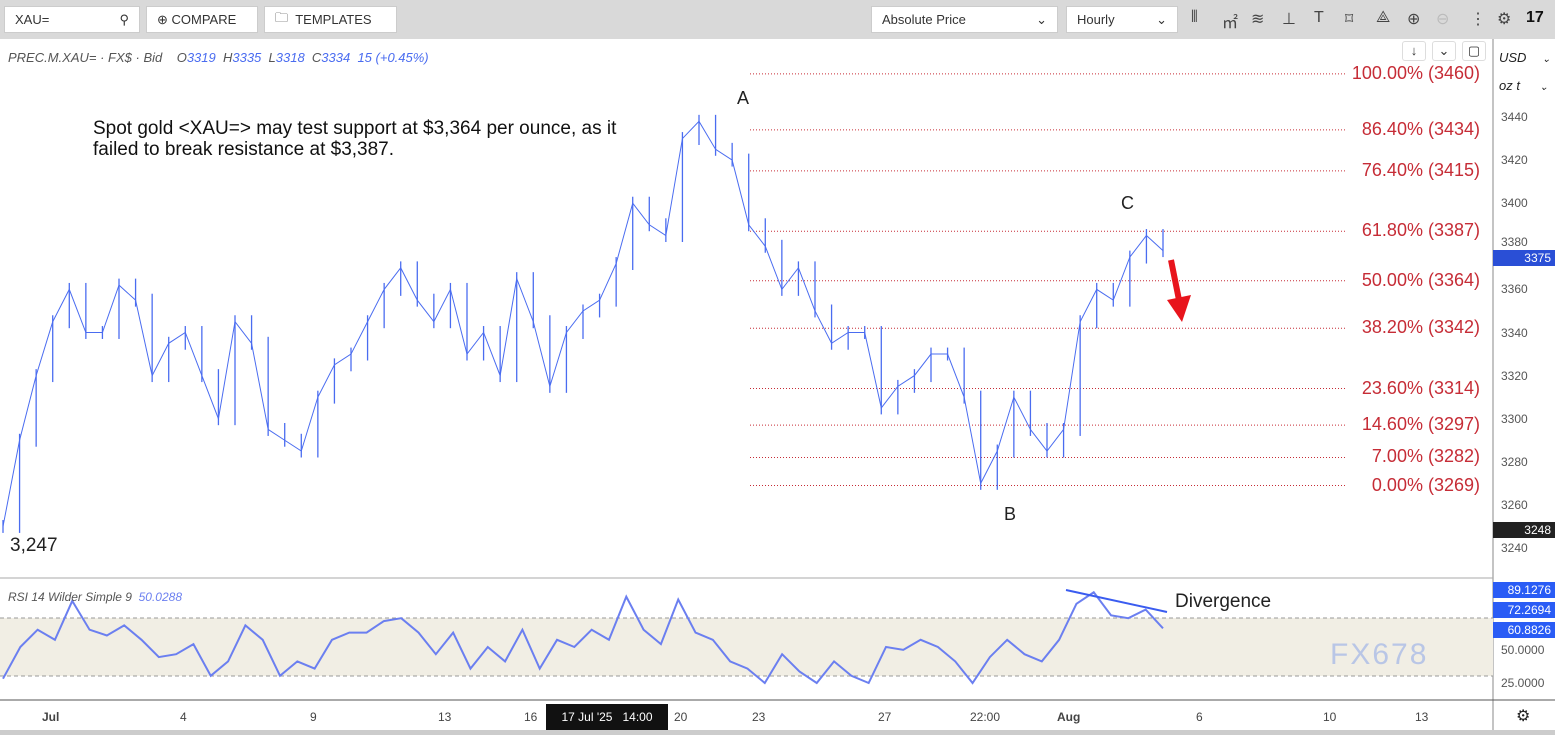 The image size is (1555, 735). What do you see at coordinates (1230, 23) in the screenshot?
I see `indicators-icon: ㎡` at bounding box center [1230, 23].